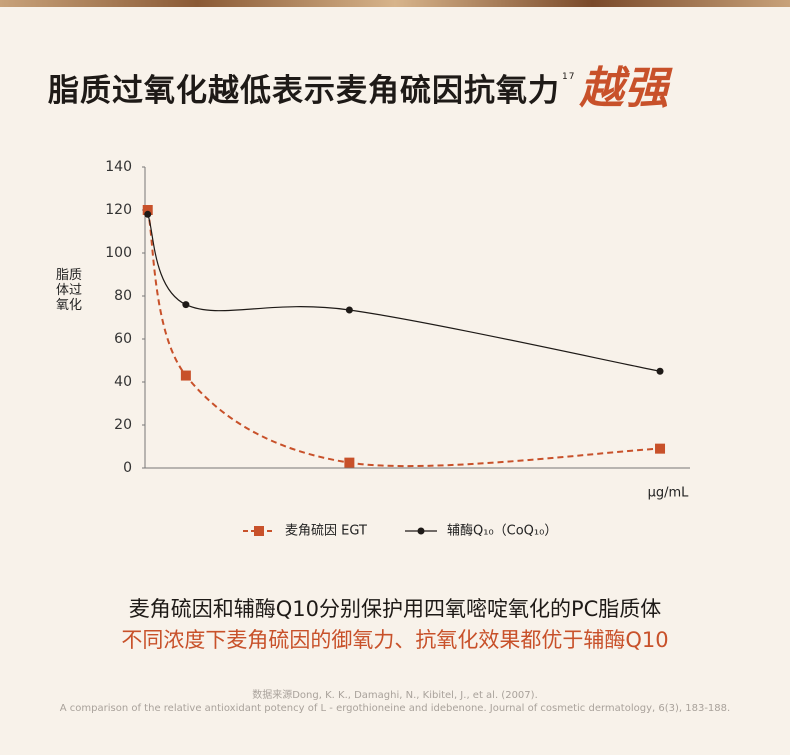 The width and height of the screenshot is (790, 755). Describe the element at coordinates (326, 531) in the screenshot. I see `legend-label: 麦角硫因 EGT` at that location.